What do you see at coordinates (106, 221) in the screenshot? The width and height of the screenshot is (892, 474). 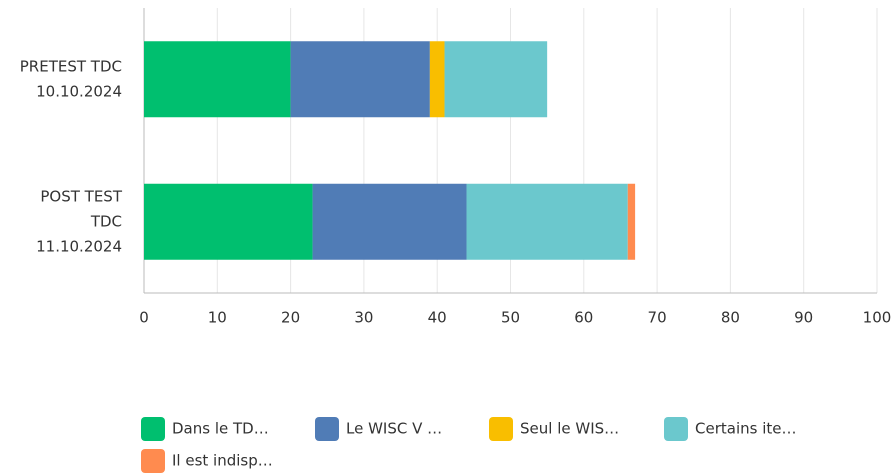 I see `y-tick-label: TDC` at bounding box center [106, 221].